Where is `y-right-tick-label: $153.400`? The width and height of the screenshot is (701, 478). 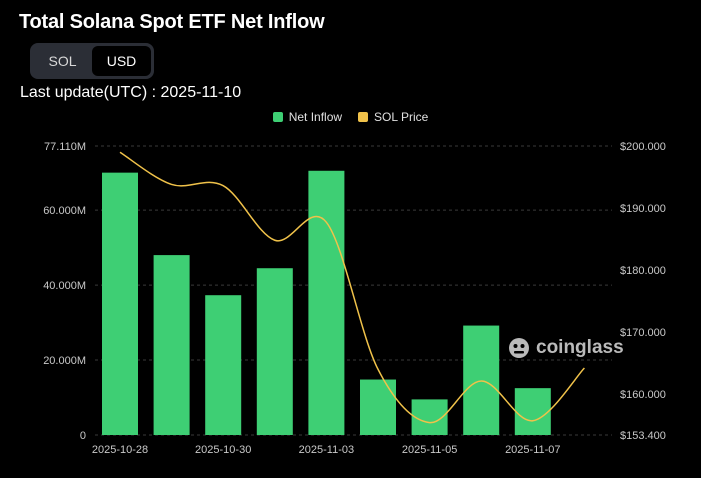 y-right-tick-label: $153.400 is located at coordinates (643, 436).